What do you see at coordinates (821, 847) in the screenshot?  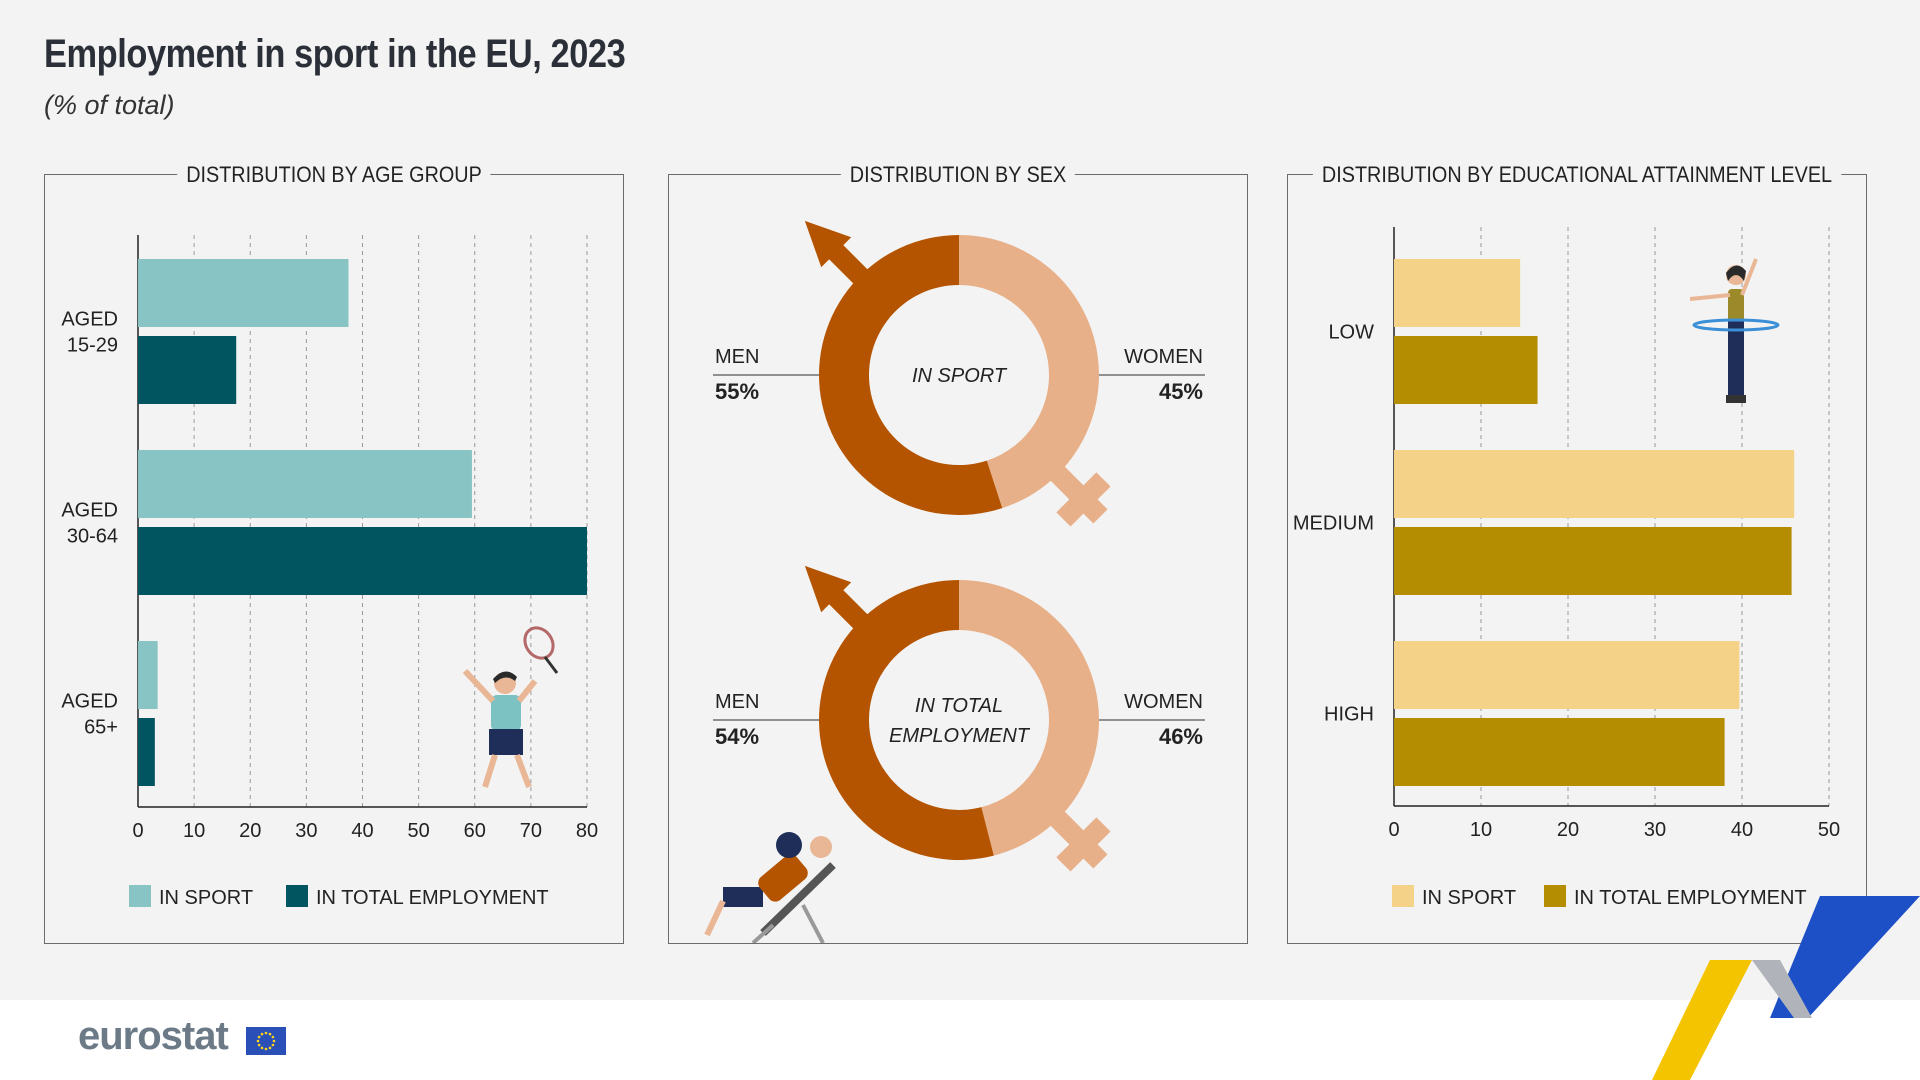 I see `lifter-head` at bounding box center [821, 847].